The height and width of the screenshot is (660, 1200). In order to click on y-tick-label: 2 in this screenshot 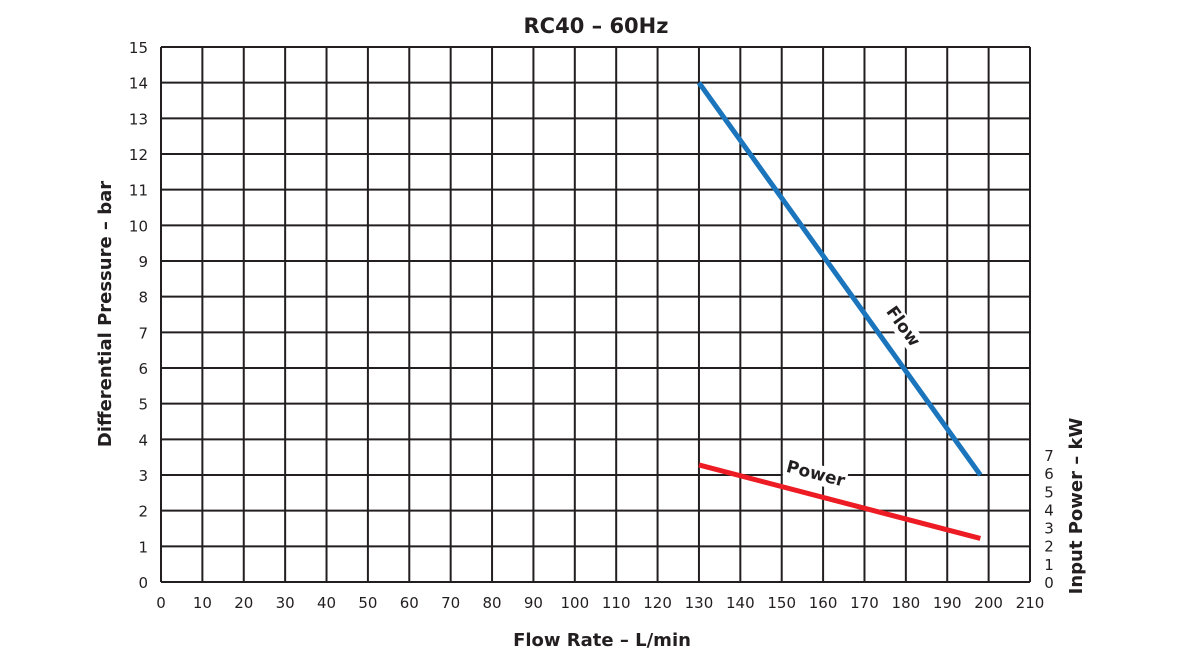, I will do `click(143, 512)`.